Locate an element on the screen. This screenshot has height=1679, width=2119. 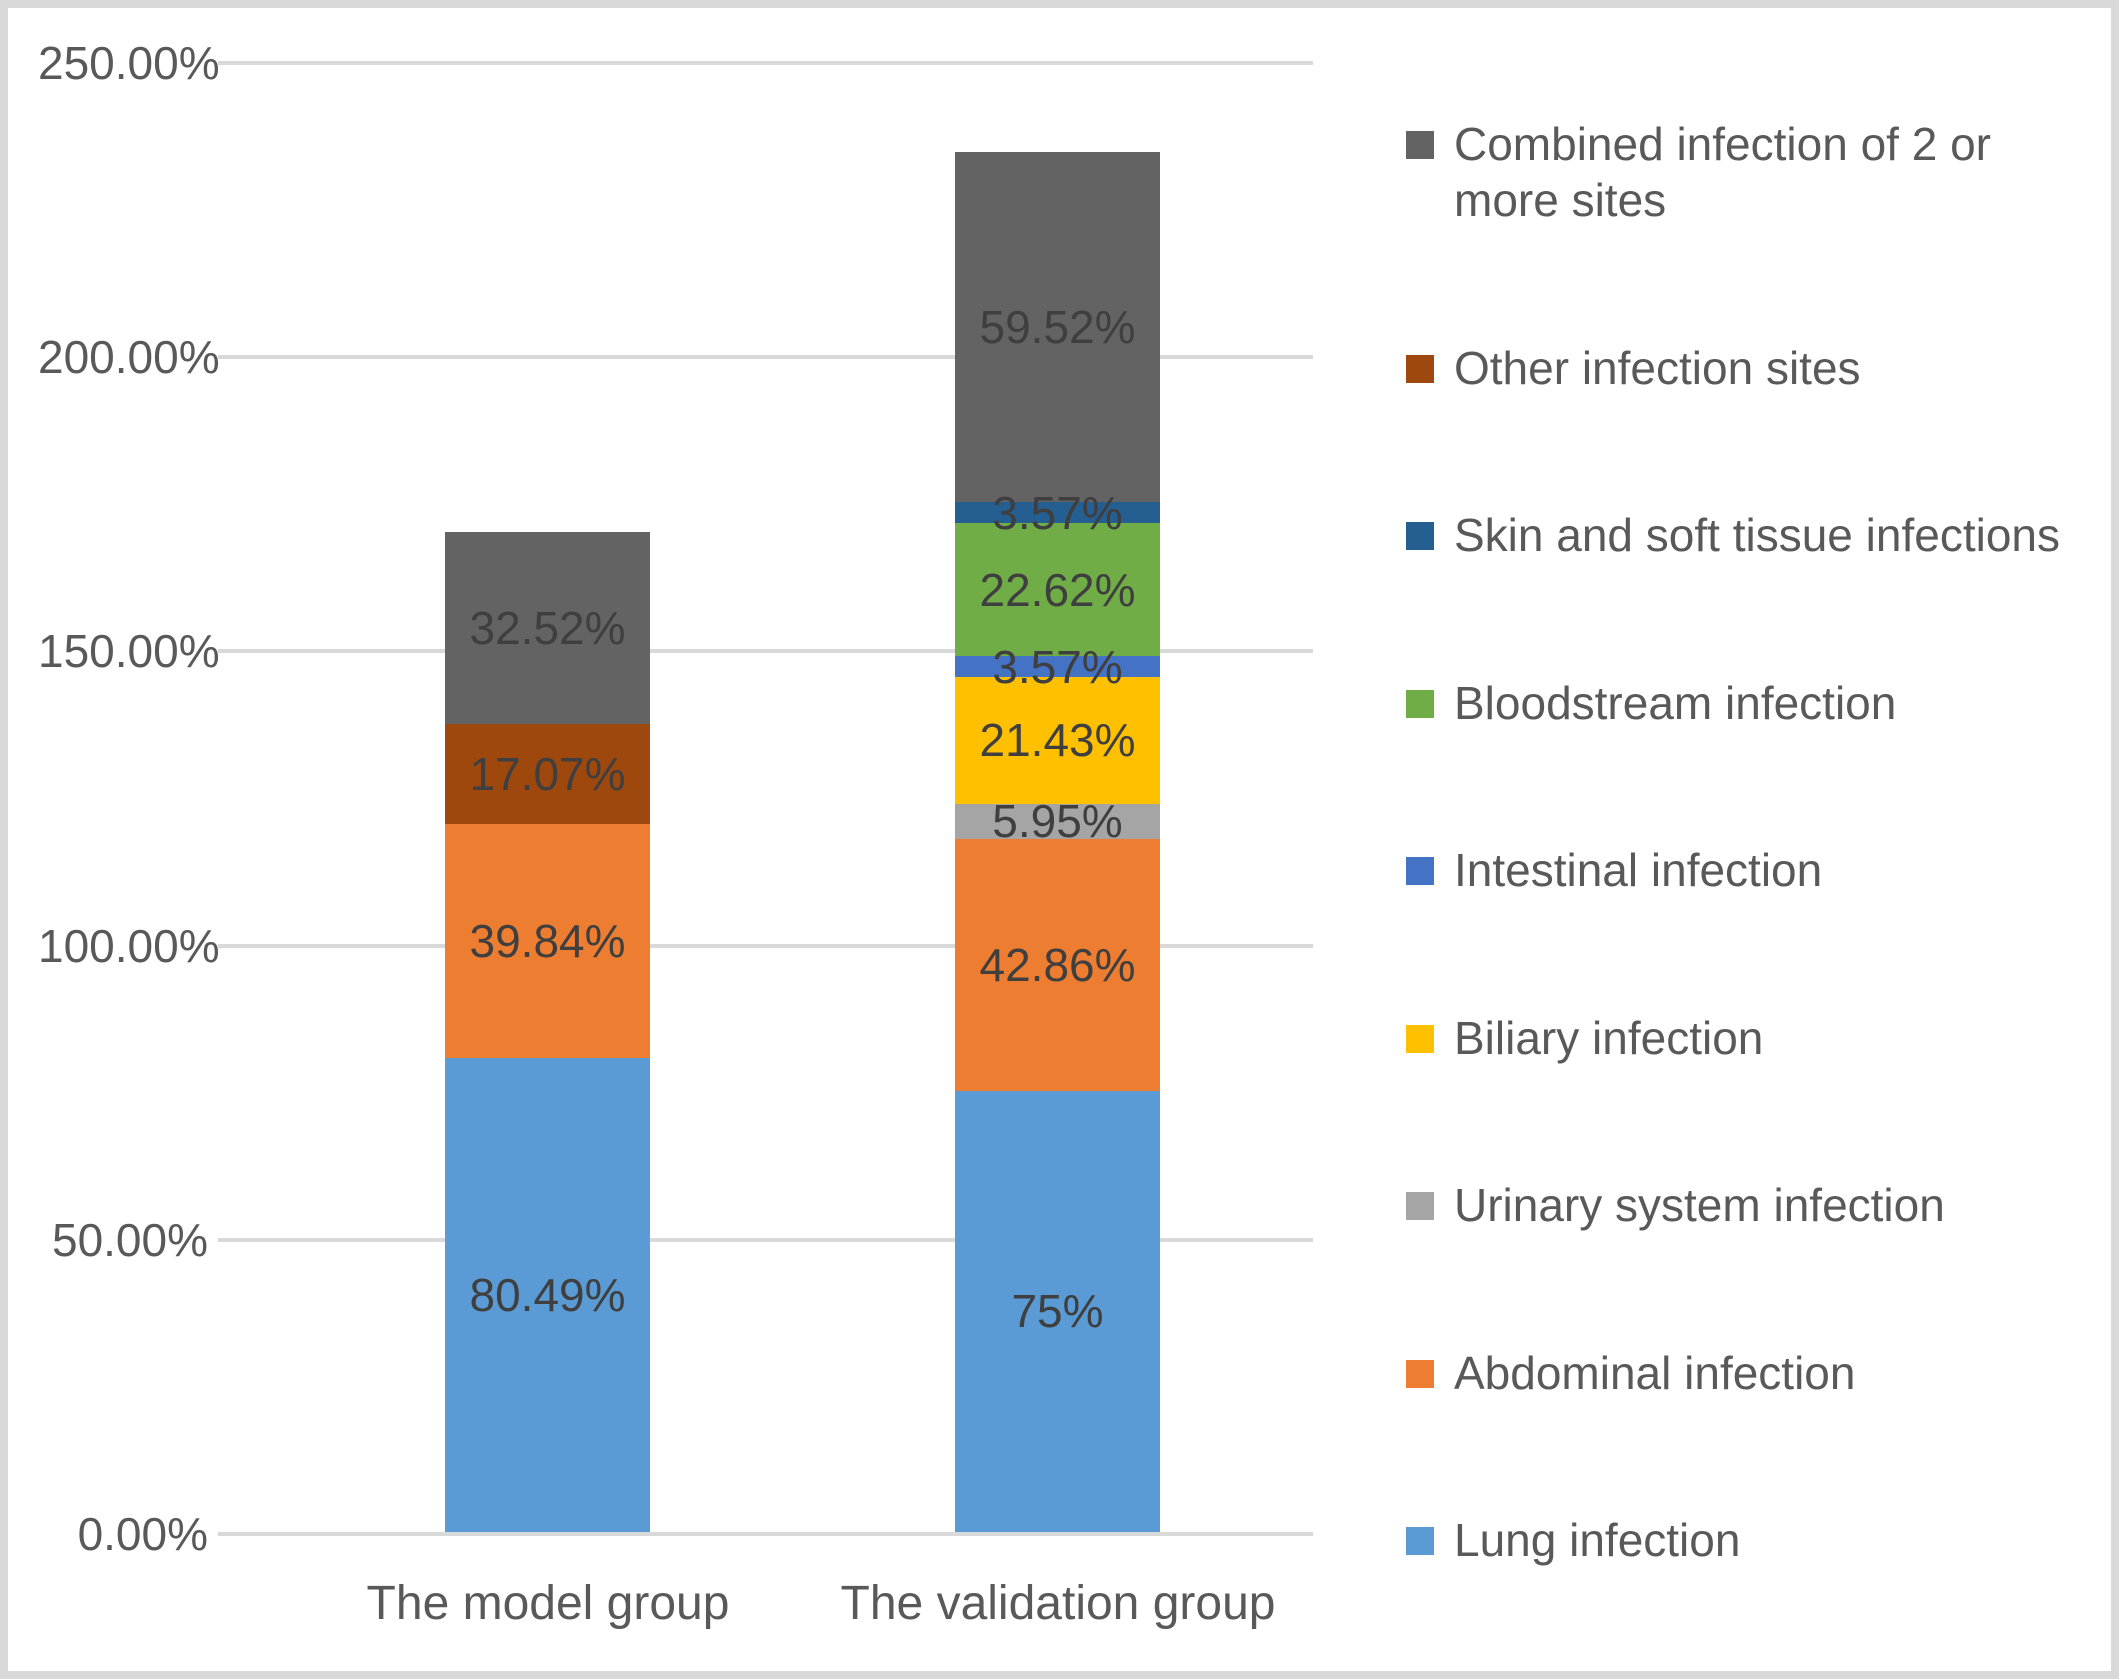
legend-label: Skin and soft tissue infections is located at coordinates (1757, 535).